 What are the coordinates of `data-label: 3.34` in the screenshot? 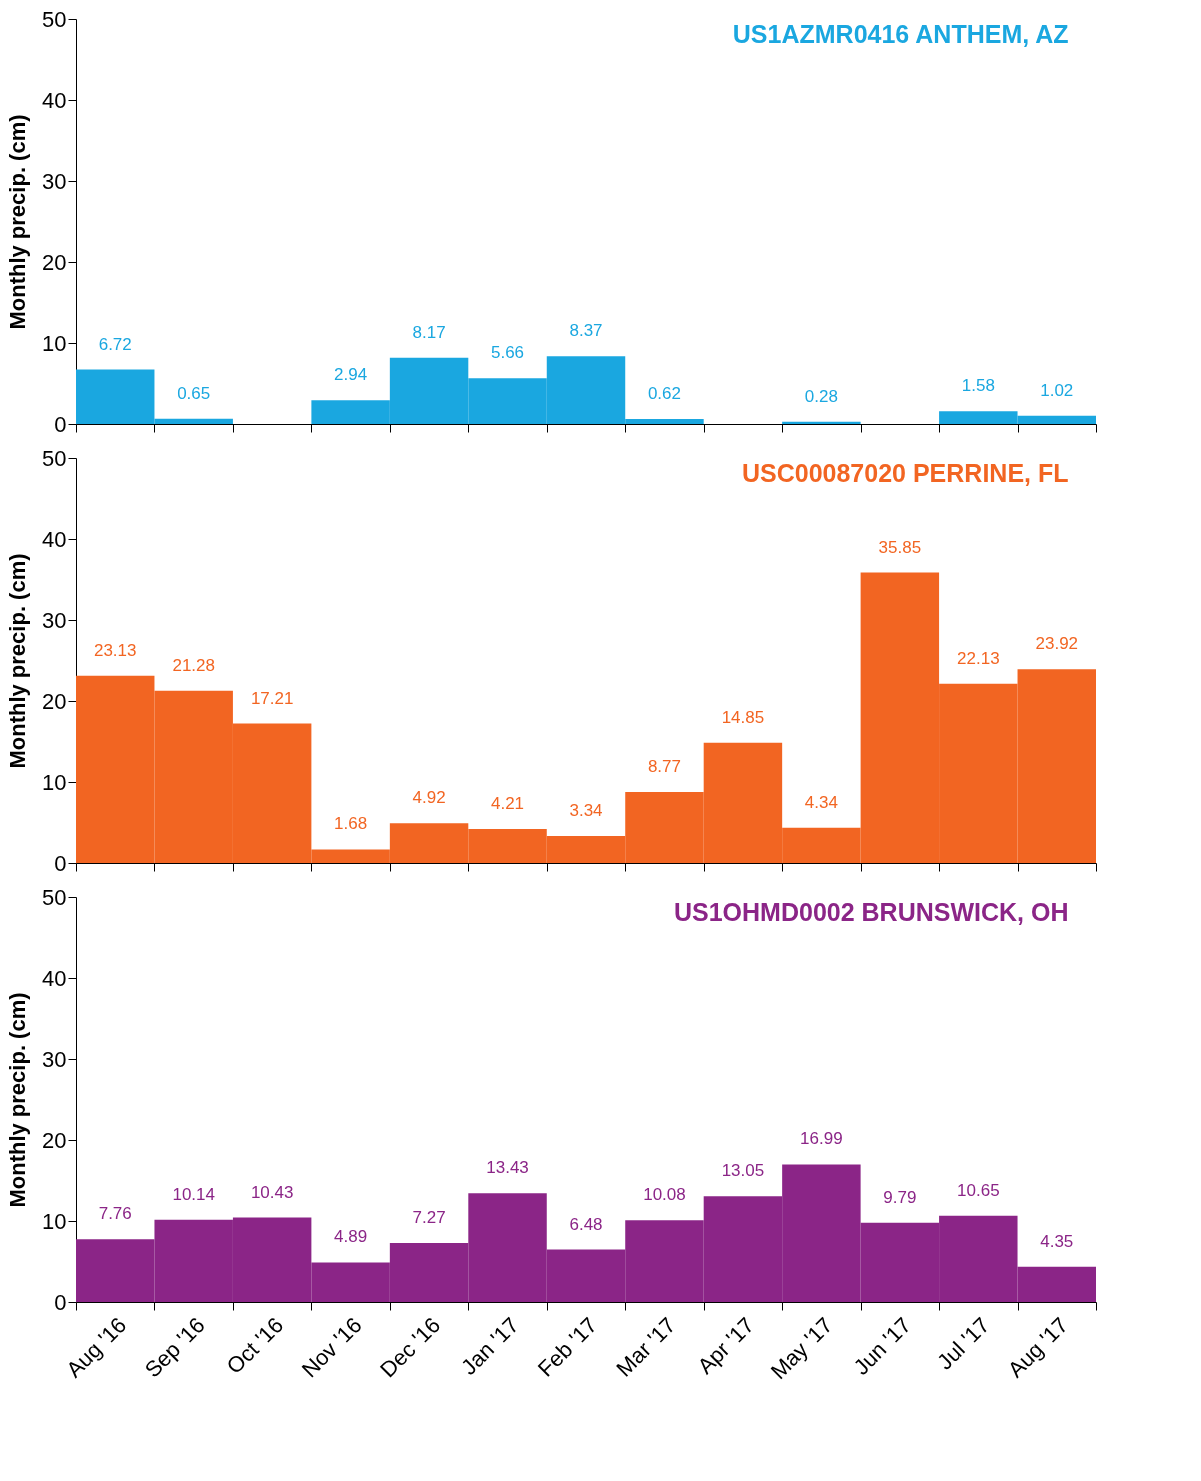 It's located at (586, 810).